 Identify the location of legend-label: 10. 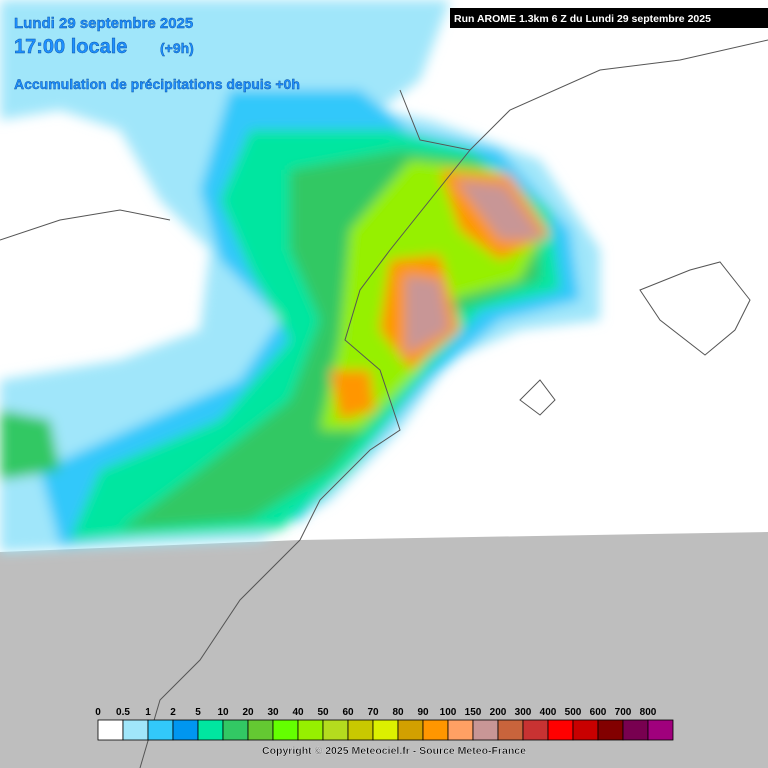
(223, 712).